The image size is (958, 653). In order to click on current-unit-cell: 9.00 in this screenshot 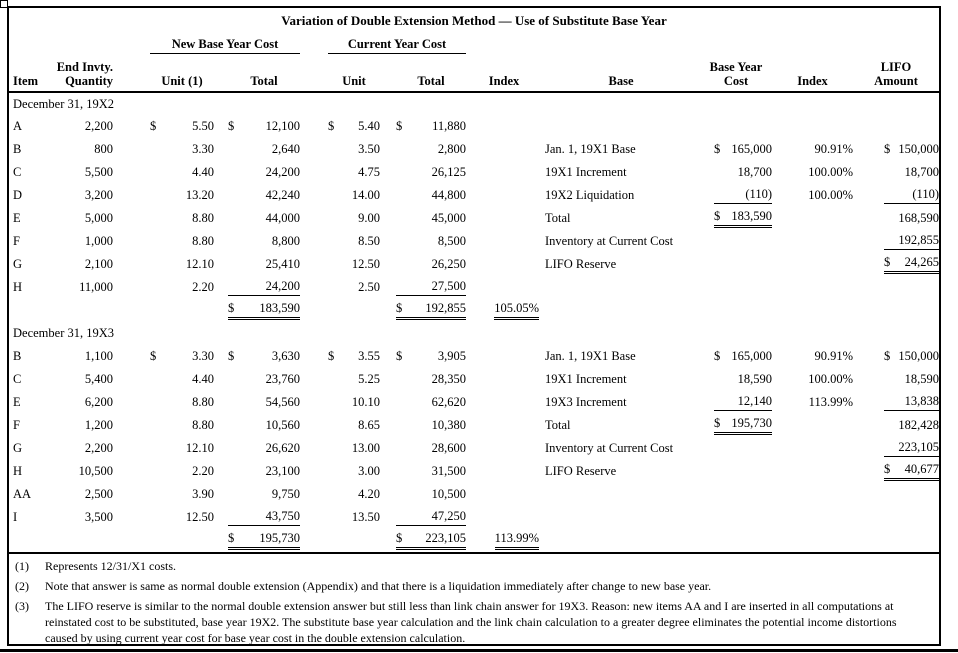, I will do `click(369, 217)`.